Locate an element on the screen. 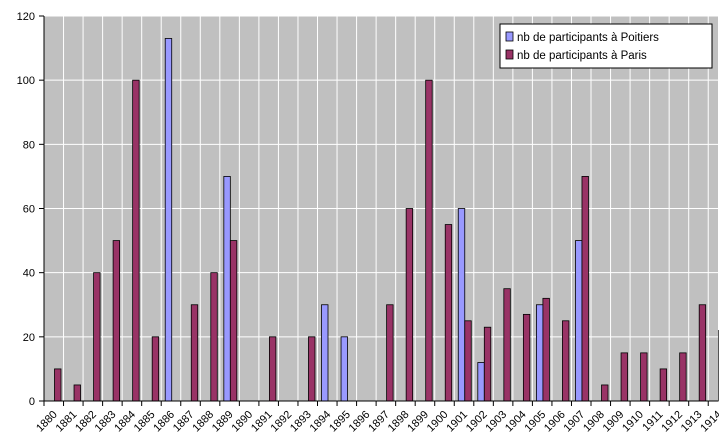 The image size is (719, 447). legend-item: nb de participants à Paris is located at coordinates (576, 55).